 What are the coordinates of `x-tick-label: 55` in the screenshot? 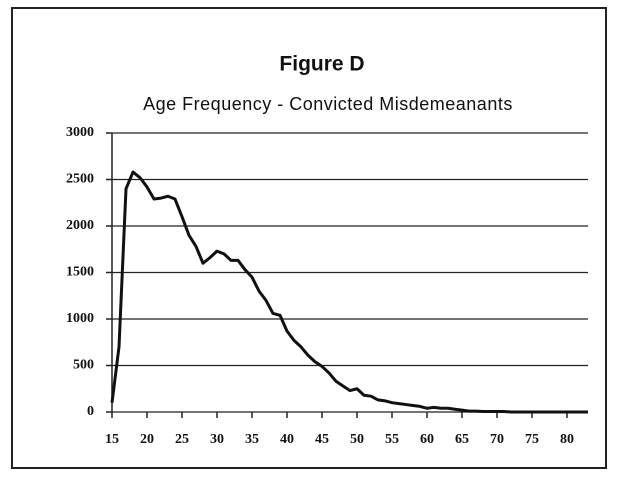 It's located at (392, 439).